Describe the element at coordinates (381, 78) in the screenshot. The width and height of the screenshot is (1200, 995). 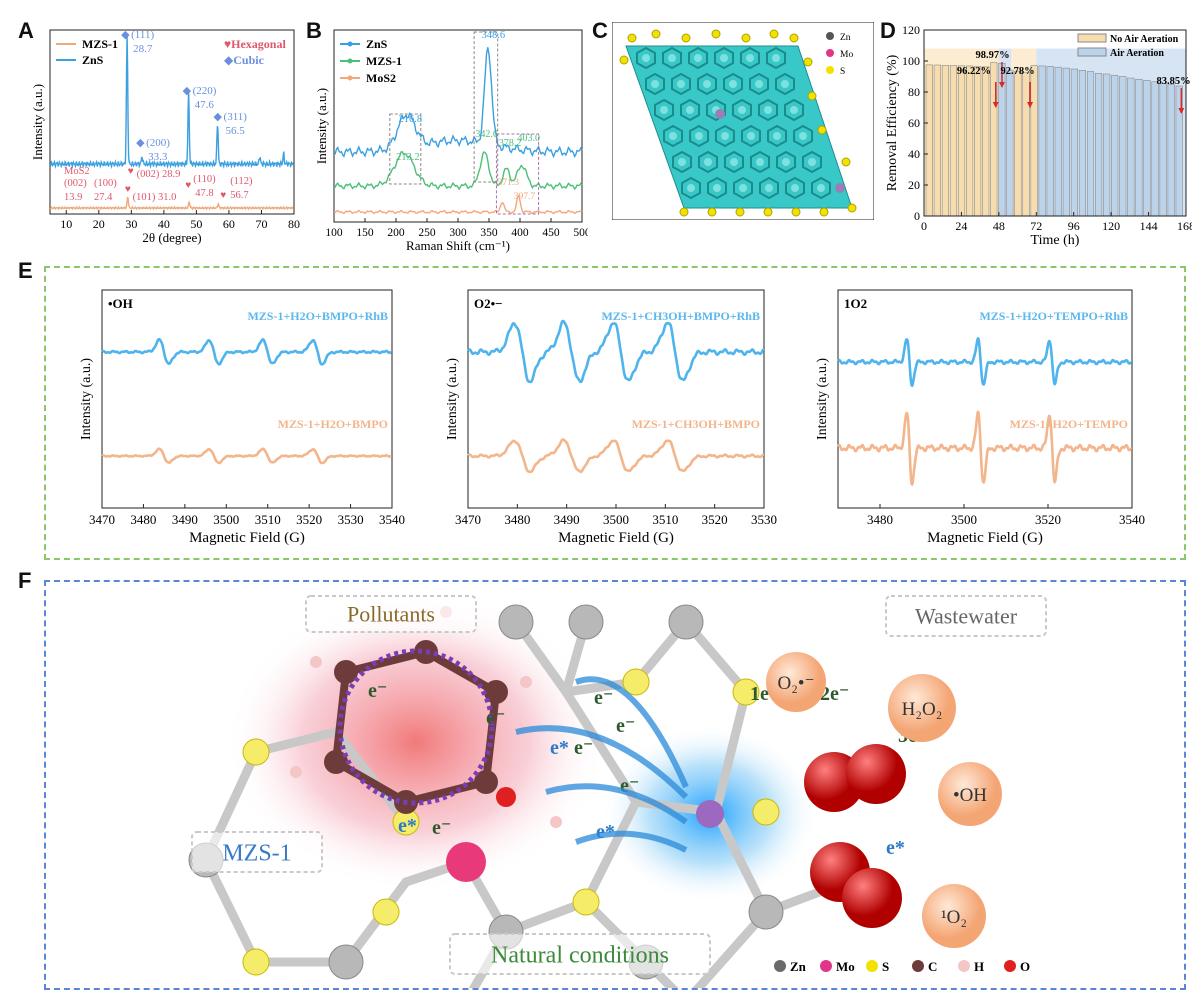
I see `legend-label: MoS2` at that location.